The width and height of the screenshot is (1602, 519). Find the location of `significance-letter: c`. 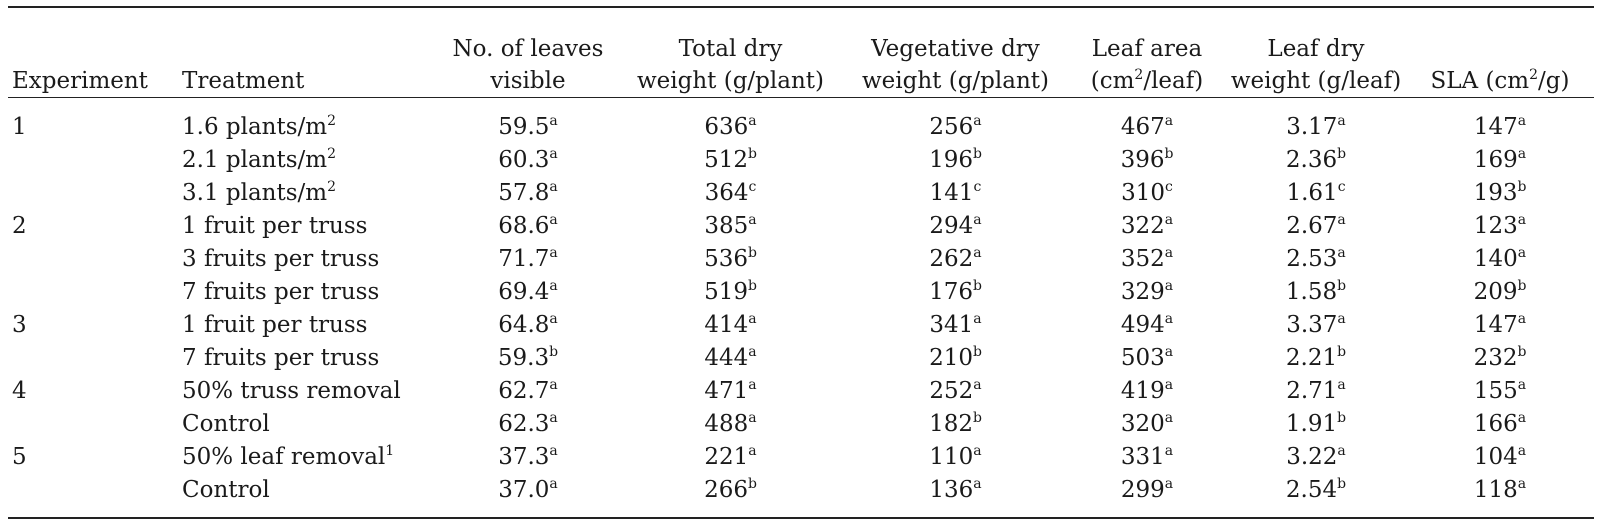

significance-letter: c is located at coordinates (977, 187).